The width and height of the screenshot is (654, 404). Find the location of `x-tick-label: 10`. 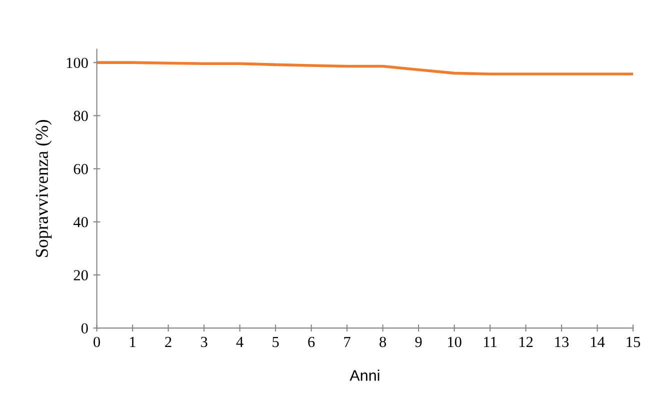

x-tick-label: 10 is located at coordinates (455, 342).